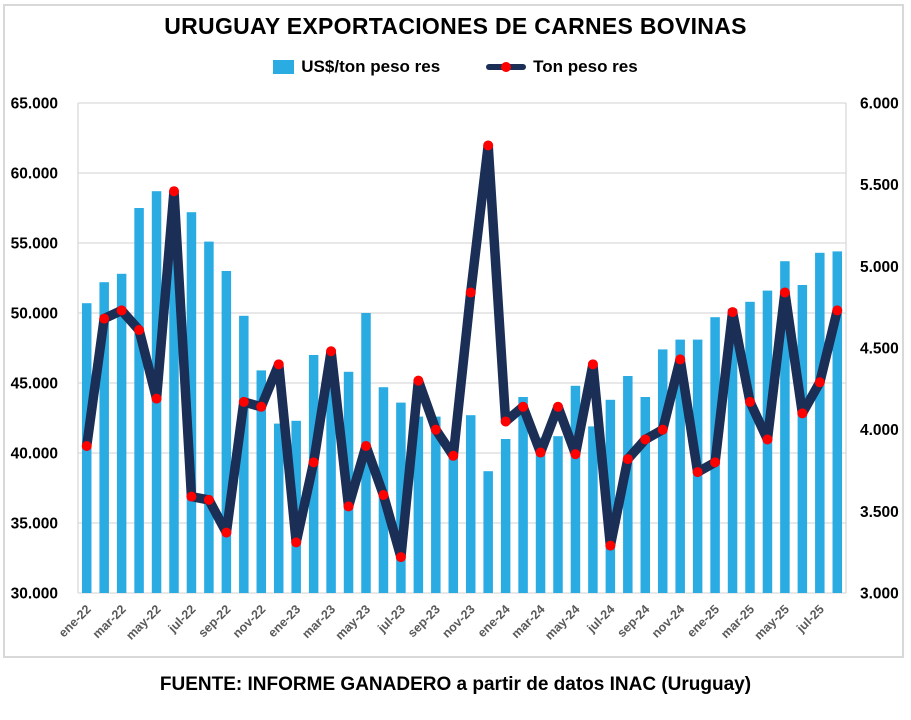 The width and height of the screenshot is (911, 720). Describe the element at coordinates (879, 185) in the screenshot. I see `right-axis-tick: 5.500` at that location.